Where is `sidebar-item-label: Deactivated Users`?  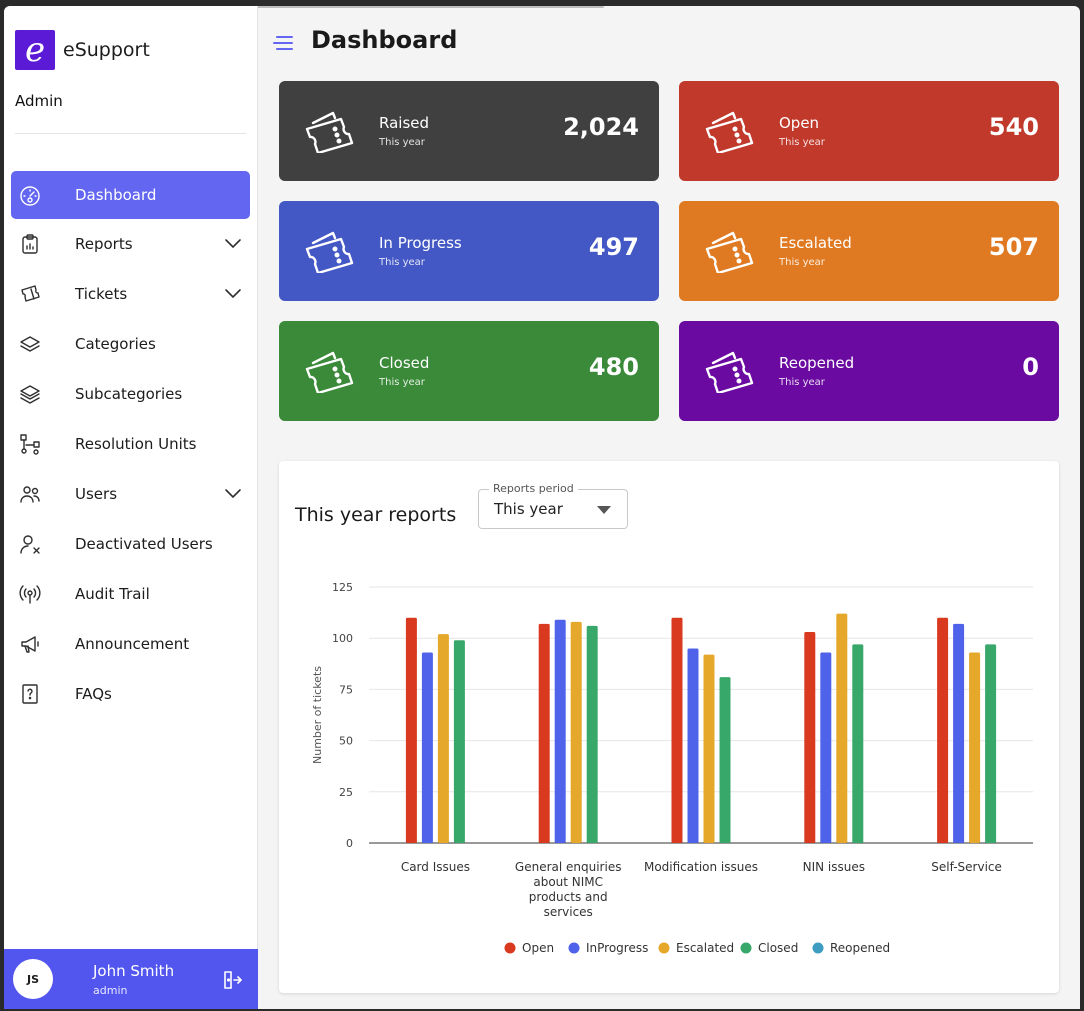
sidebar-item-label: Deactivated Users is located at coordinates (144, 544).